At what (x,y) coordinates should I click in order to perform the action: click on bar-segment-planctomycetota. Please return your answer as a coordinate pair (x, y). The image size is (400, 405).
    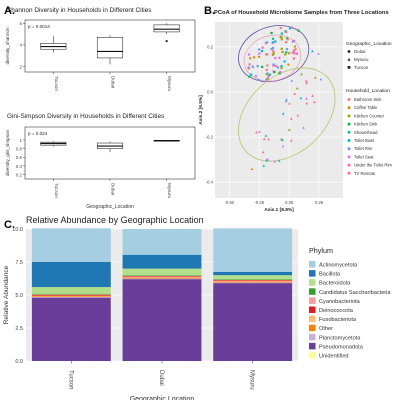
    Looking at the image, I should click on (253, 283).